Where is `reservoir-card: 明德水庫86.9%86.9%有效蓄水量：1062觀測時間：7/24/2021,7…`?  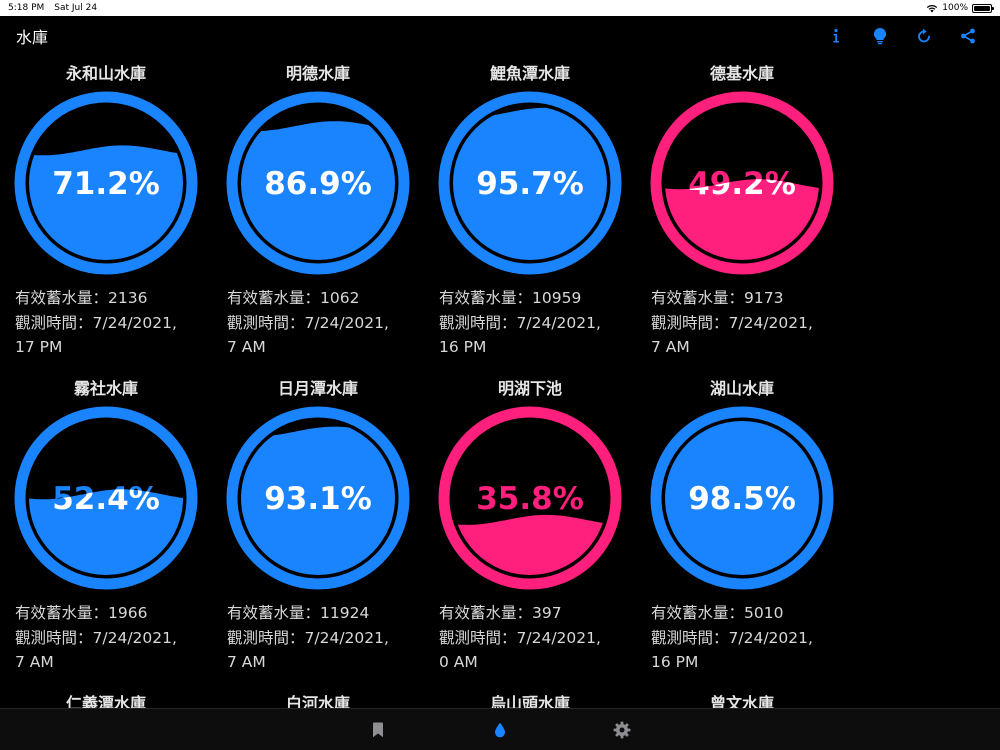 reservoir-card: 明德水庫86.9%86.9%有效蓄水量：1062觀測時間：7/24/2021,7… is located at coordinates (318, 209).